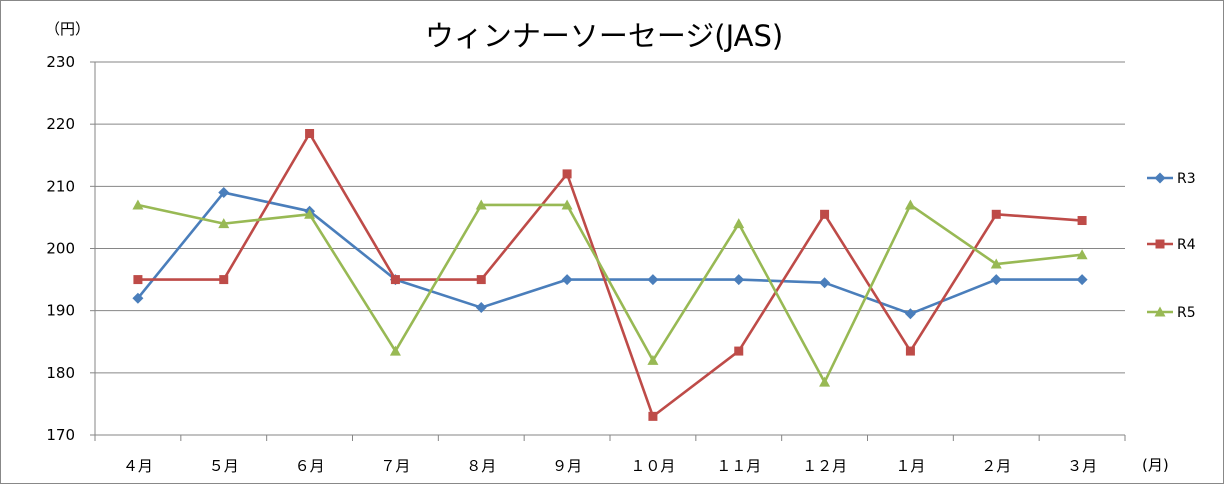  Describe the element at coordinates (60, 249) in the screenshot. I see `y-tick-label: 200` at that location.